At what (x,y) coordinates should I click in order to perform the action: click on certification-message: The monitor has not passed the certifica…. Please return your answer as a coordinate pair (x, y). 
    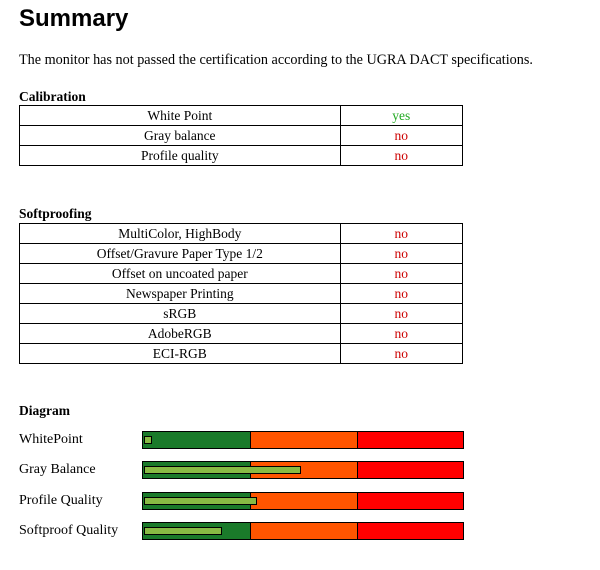
    Looking at the image, I should click on (276, 60).